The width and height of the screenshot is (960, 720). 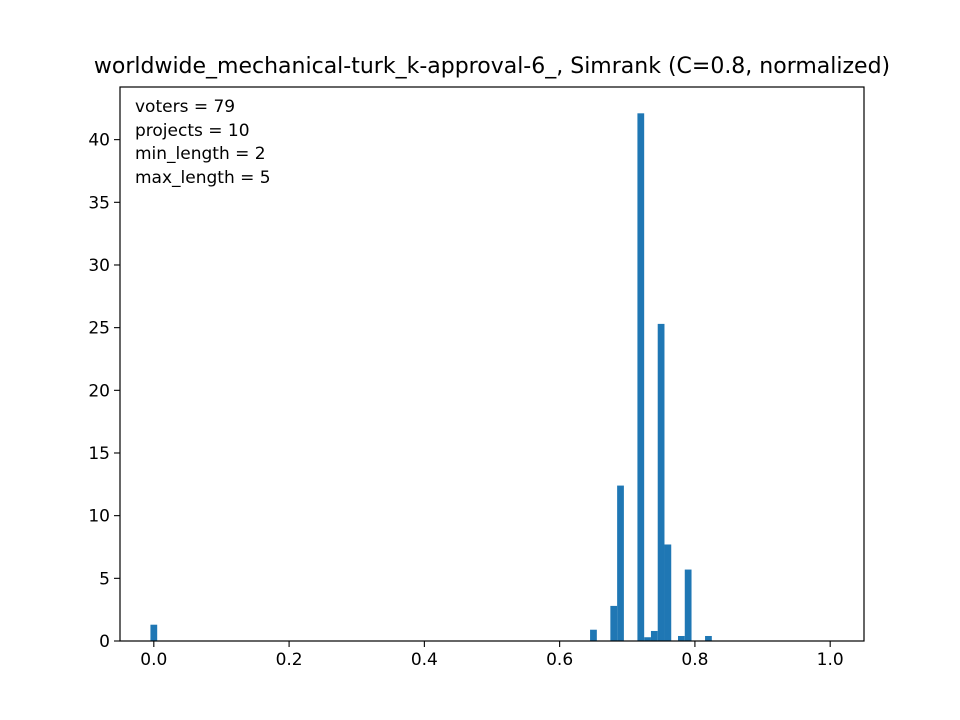 What do you see at coordinates (559, 660) in the screenshot?
I see `x-tick-label: 0.6` at bounding box center [559, 660].